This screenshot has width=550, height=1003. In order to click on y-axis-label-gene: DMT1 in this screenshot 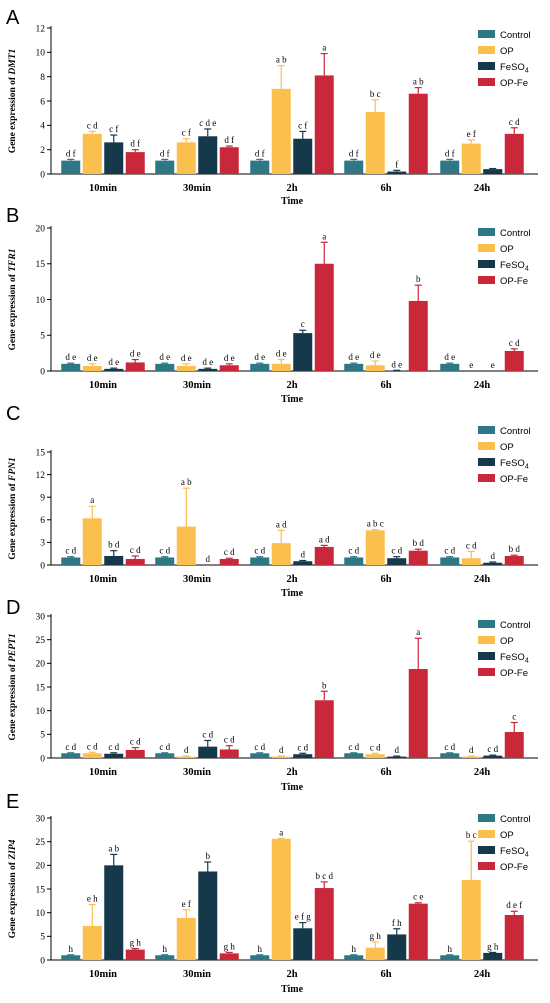, I will do `click(13, 62)`.